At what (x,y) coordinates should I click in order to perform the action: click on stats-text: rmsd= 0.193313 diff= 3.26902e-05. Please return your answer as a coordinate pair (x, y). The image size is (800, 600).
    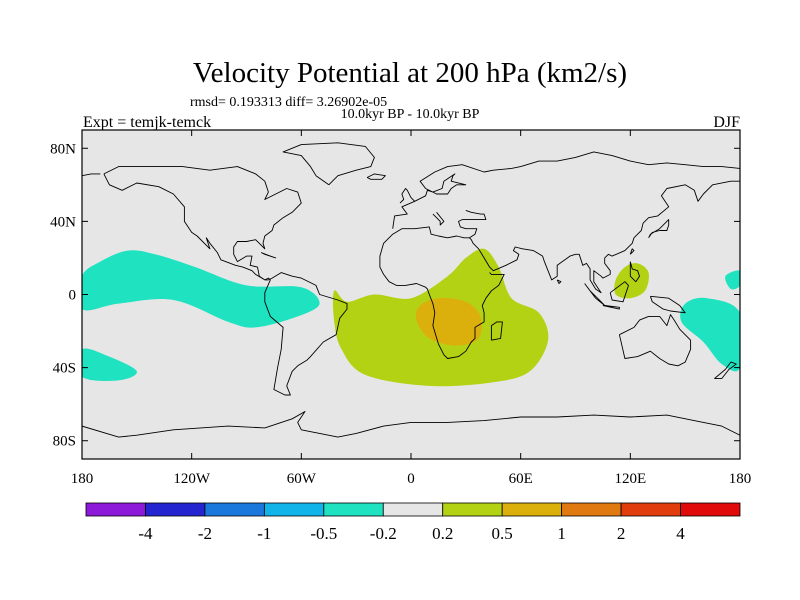
    Looking at the image, I should click on (288, 102).